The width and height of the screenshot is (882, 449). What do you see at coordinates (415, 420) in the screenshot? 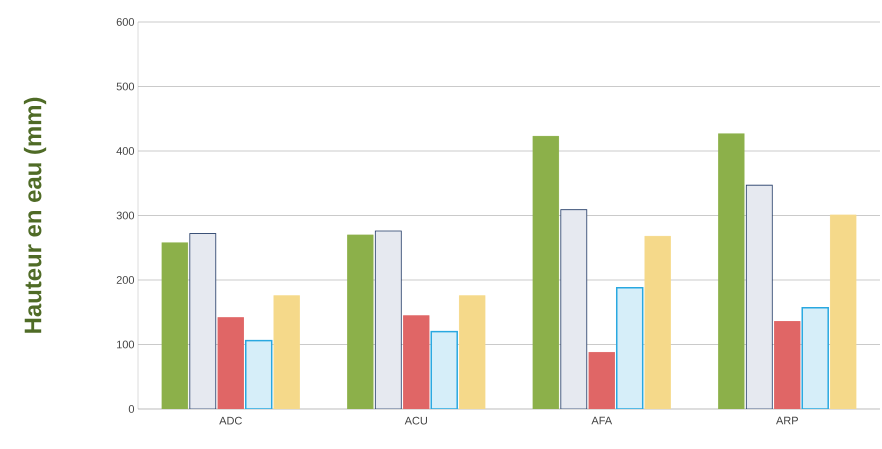
I see `x-tick-label: ACU` at bounding box center [415, 420].